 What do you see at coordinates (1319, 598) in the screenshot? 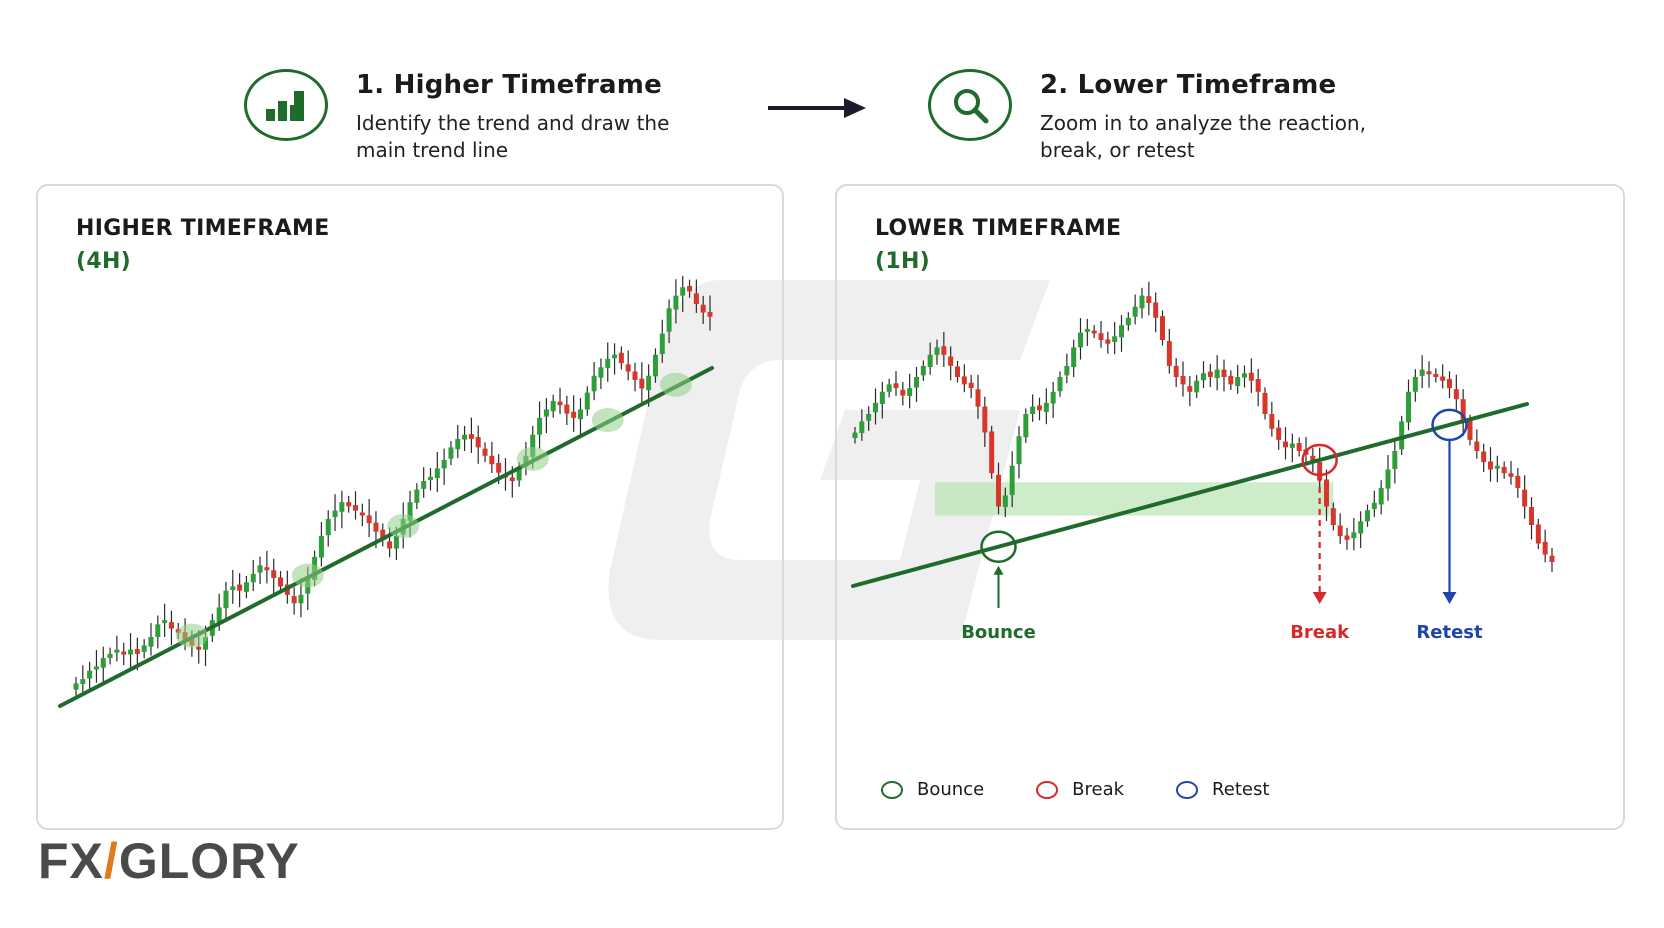
I see `break-arrowhead` at bounding box center [1319, 598].